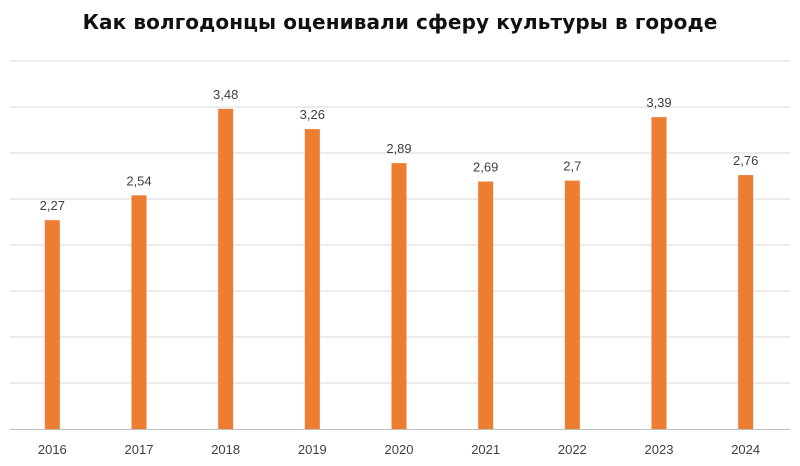 This screenshot has height=466, width=800. Describe the element at coordinates (659, 449) in the screenshot. I see `x-tick-label-2023: 2023` at that location.